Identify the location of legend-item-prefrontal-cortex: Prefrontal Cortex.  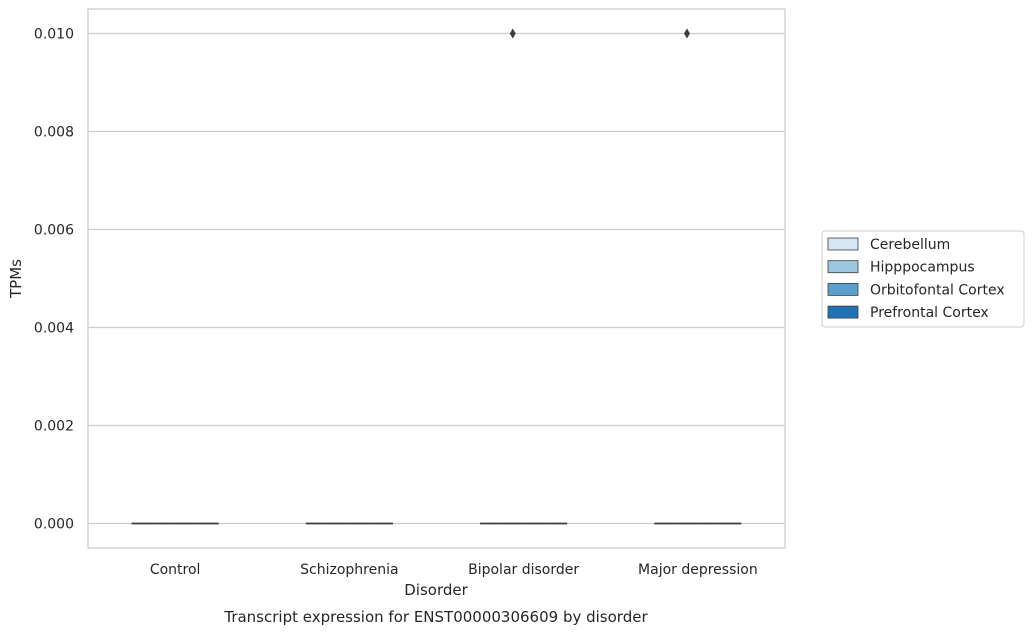
(908, 313).